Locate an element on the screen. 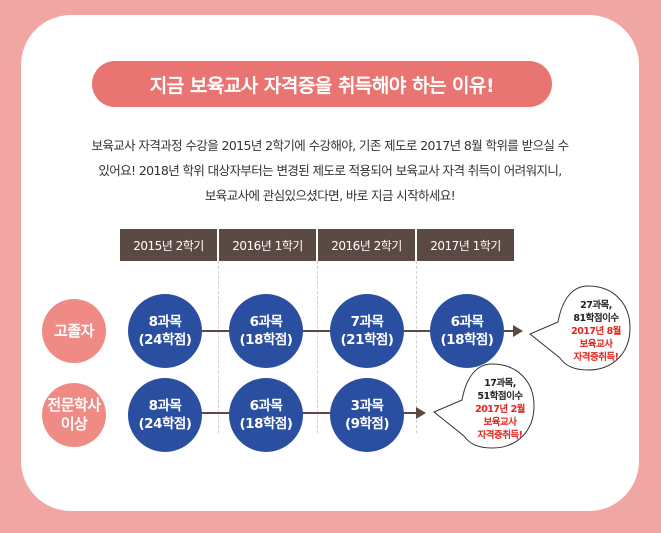  intro-line: 보육교사에 관심있으셨다면, 바로 지금 시작하세요! is located at coordinates (330, 195).